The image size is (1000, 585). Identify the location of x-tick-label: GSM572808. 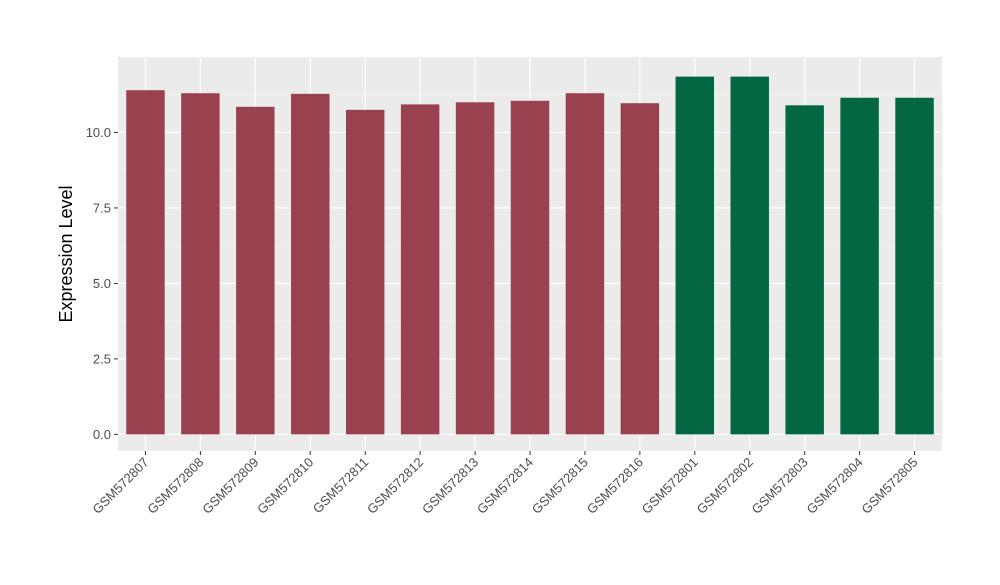
(175, 486).